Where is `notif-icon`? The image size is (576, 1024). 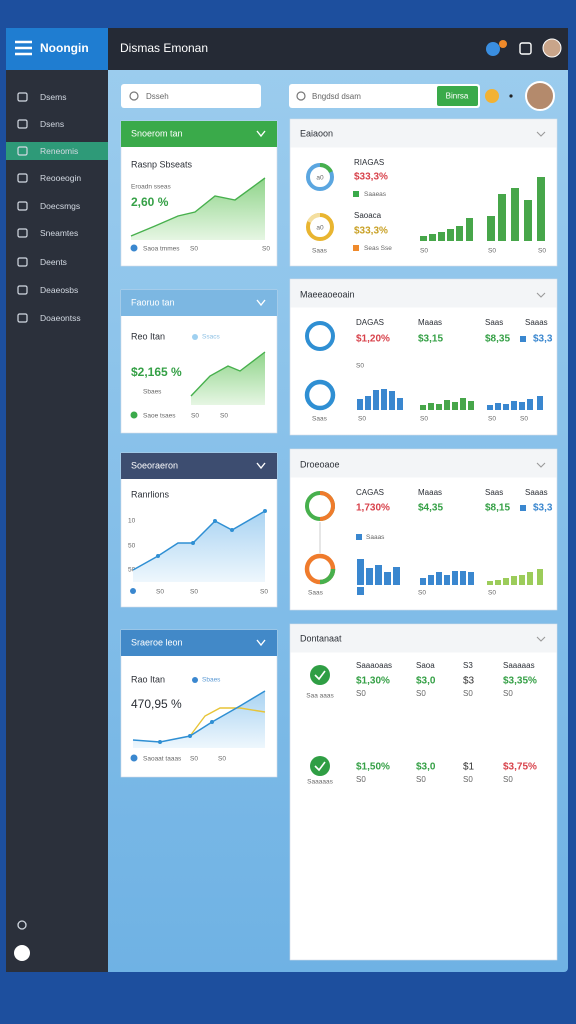 notif-icon is located at coordinates (493, 49).